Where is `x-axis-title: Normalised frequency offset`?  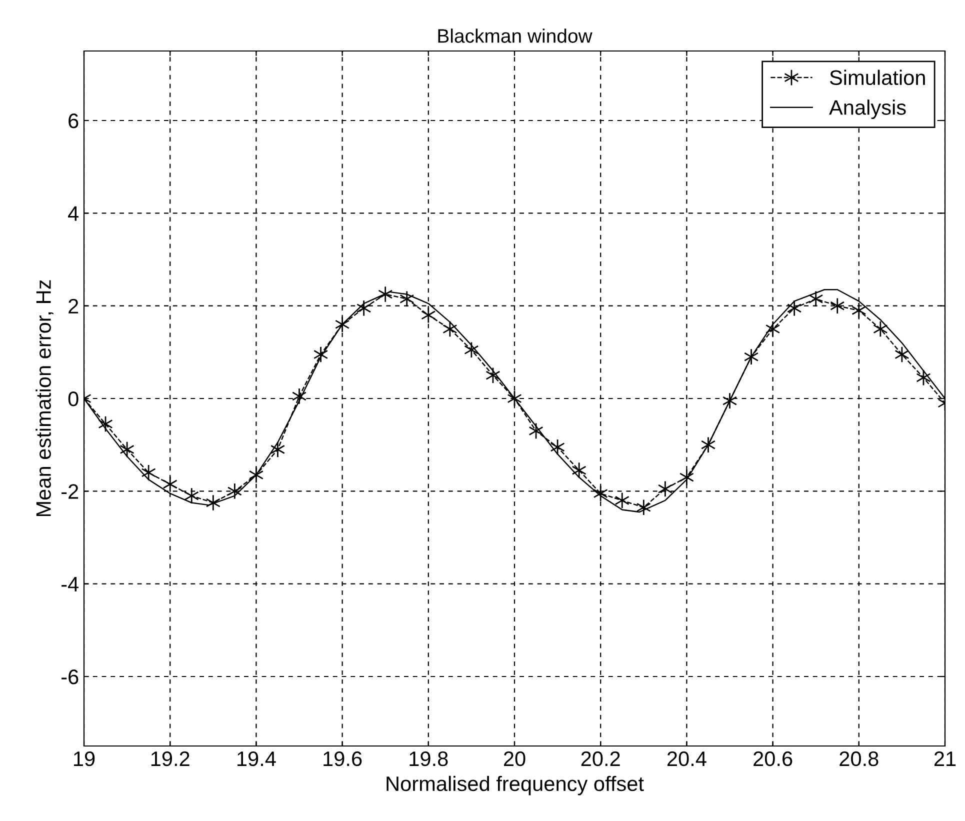 x-axis-title: Normalised frequency offset is located at coordinates (515, 786).